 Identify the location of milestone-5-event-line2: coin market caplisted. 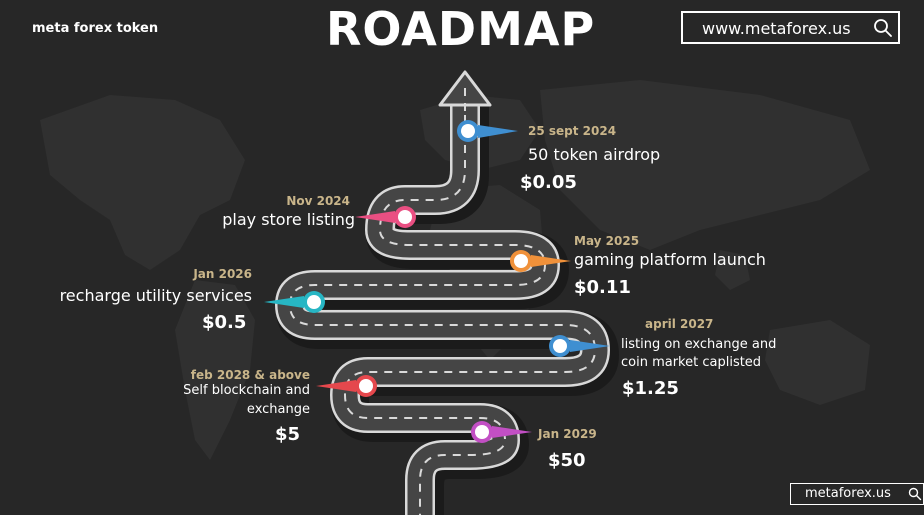
(691, 362).